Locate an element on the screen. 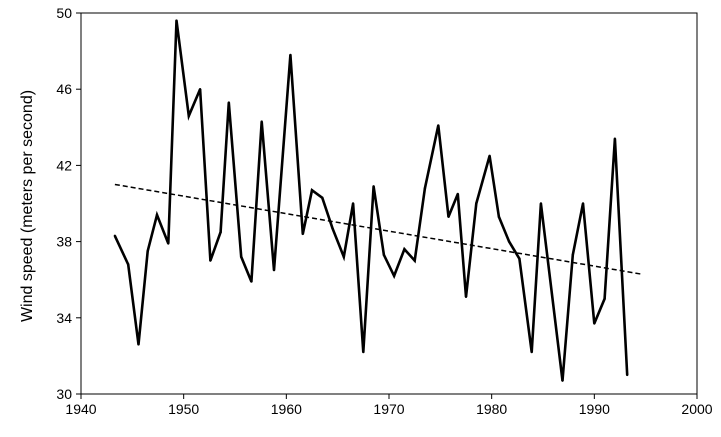 Image resolution: width=721 pixels, height=437 pixels. y-tick-label: 38 is located at coordinates (64, 242).